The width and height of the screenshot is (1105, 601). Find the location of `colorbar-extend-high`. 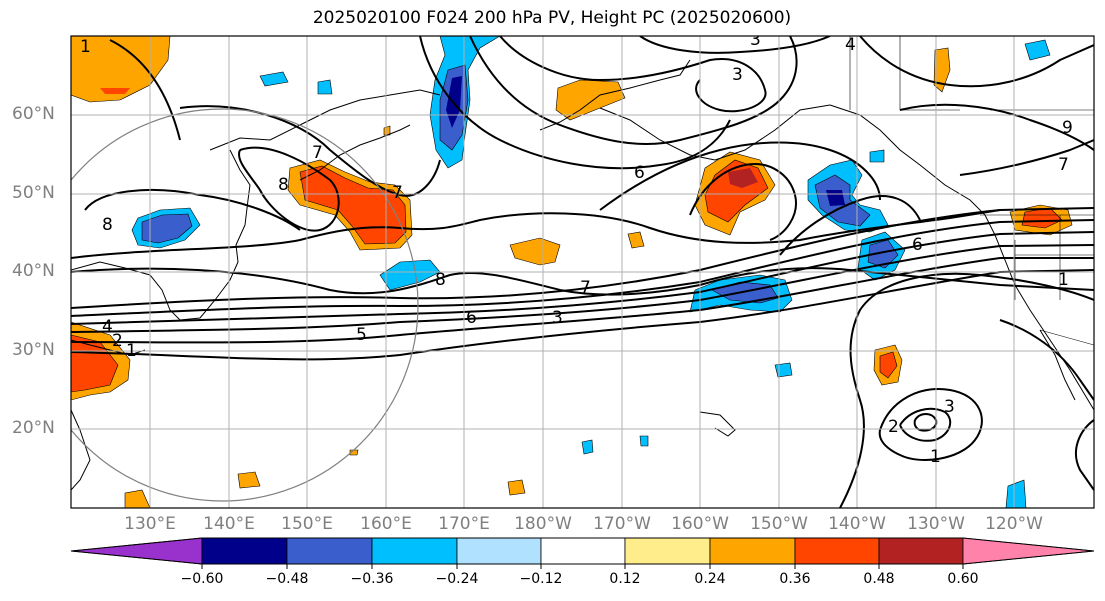

colorbar-extend-high is located at coordinates (1028, 551).